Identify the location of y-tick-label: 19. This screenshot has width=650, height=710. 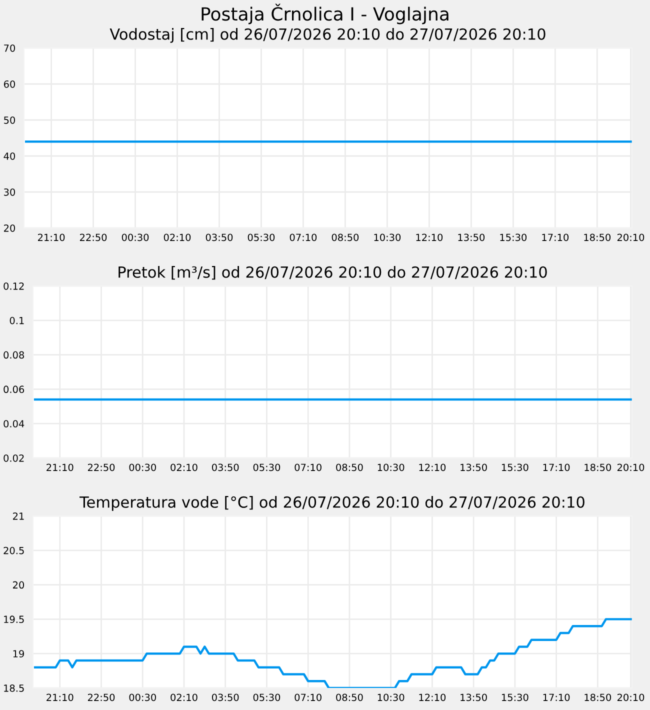
(18, 654).